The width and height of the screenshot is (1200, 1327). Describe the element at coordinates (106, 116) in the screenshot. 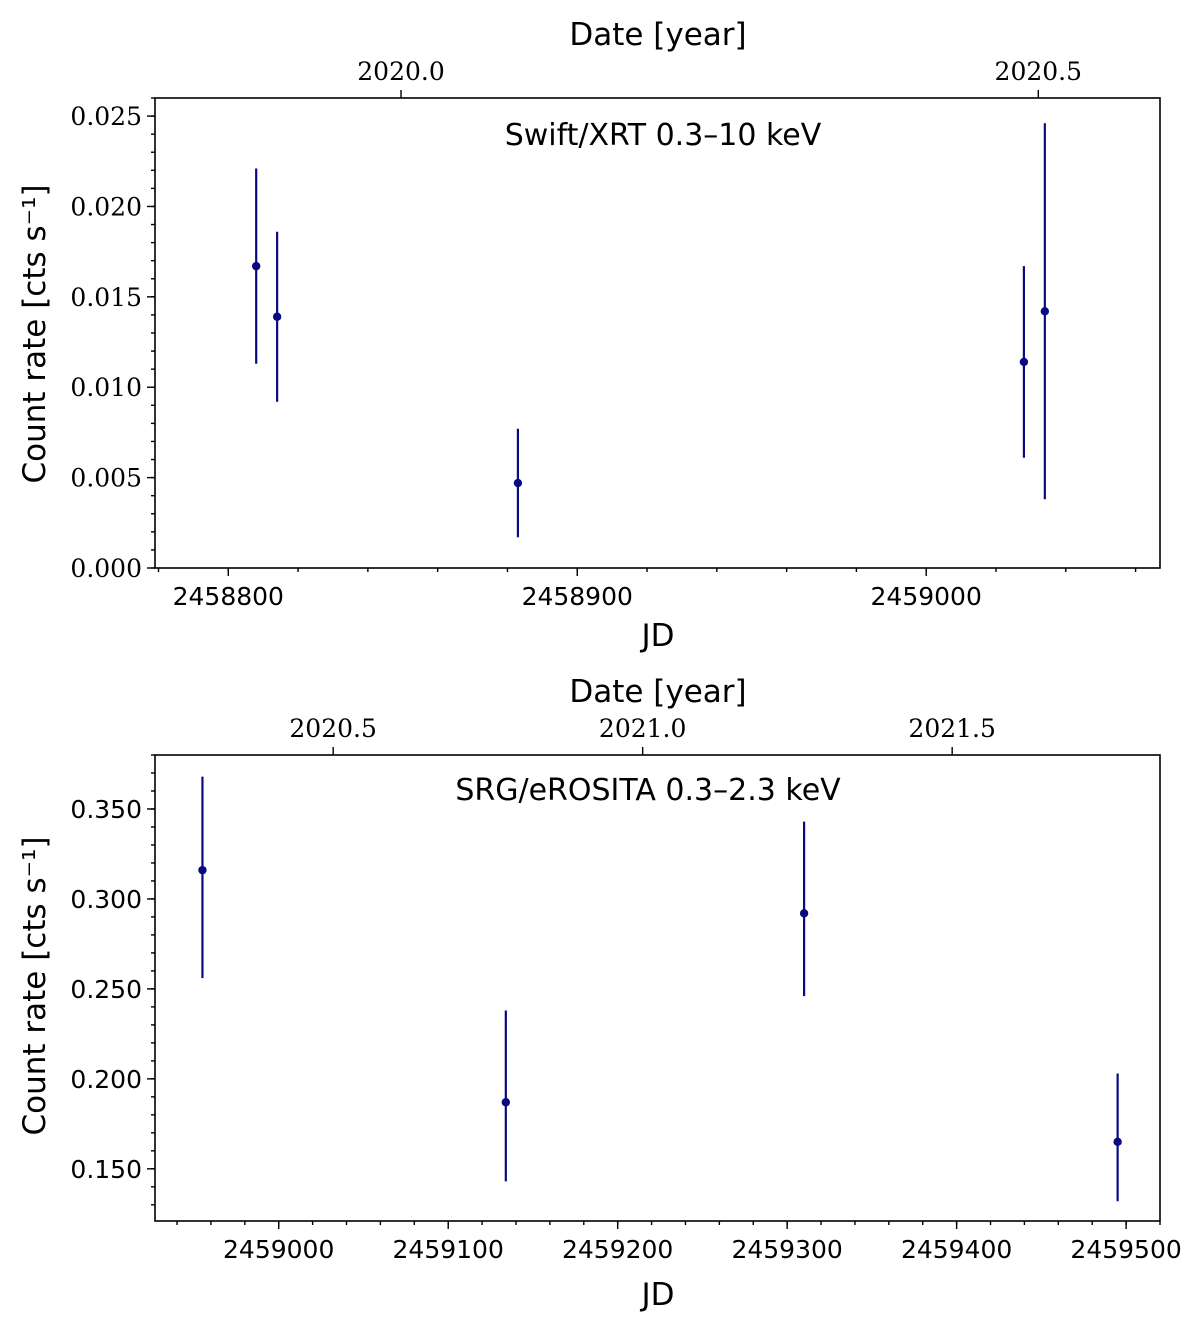

I see `y-tick-label: 0.025` at that location.